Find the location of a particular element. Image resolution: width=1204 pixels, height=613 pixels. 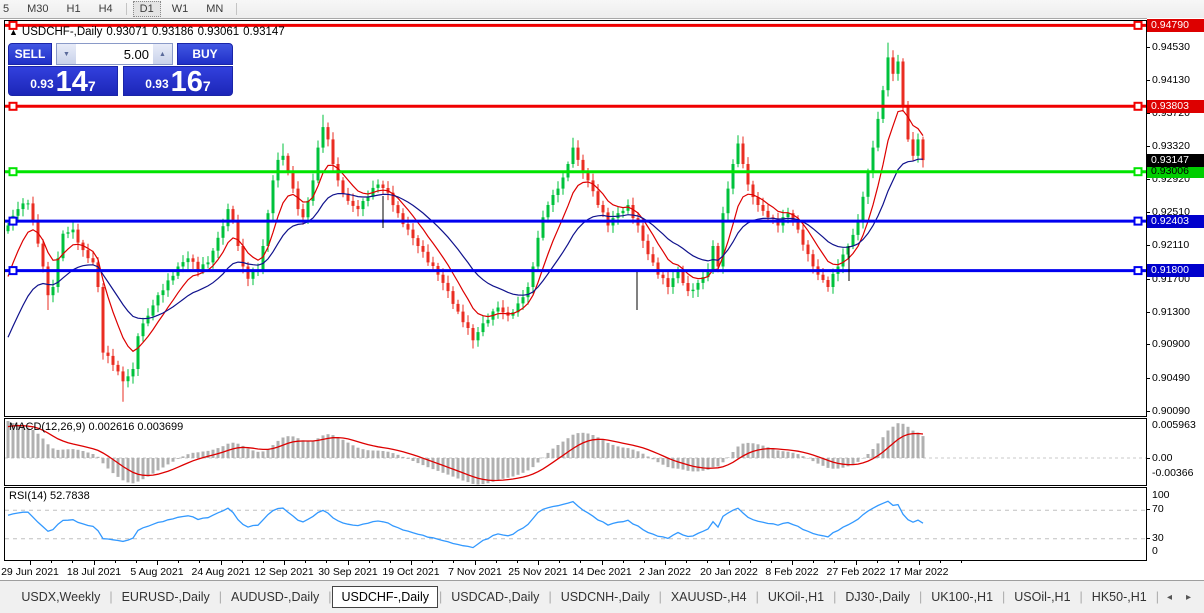

date-label: 7 Nov 2021 is located at coordinates (475, 572).